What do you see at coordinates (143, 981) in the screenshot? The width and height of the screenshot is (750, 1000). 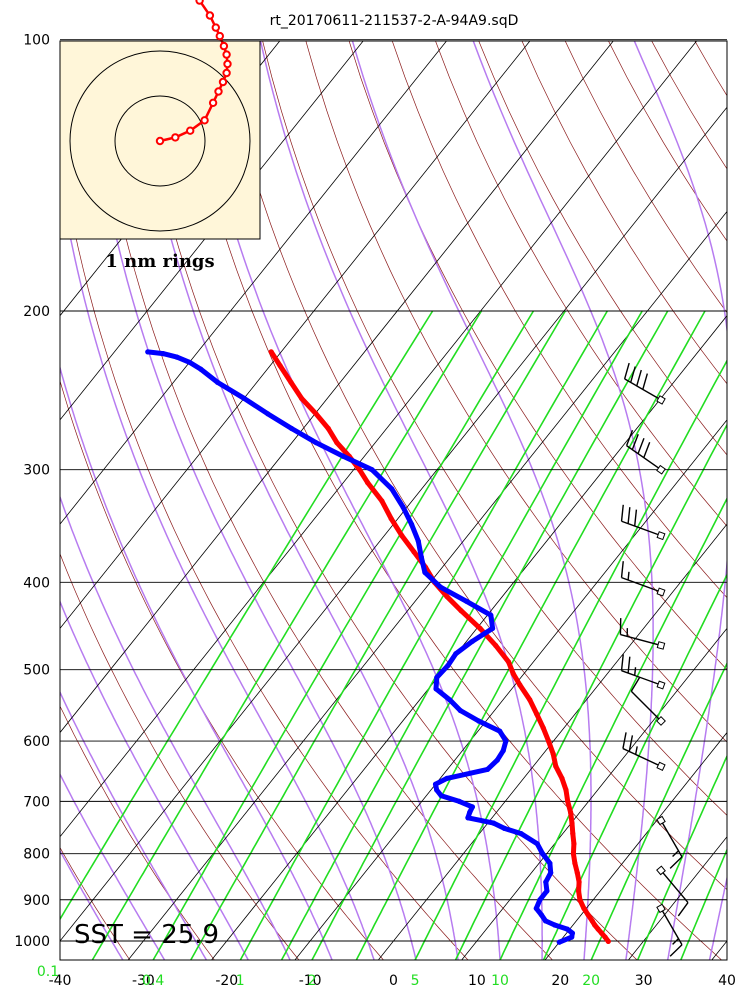 I see `temperature-tick-label: -30` at bounding box center [143, 981].